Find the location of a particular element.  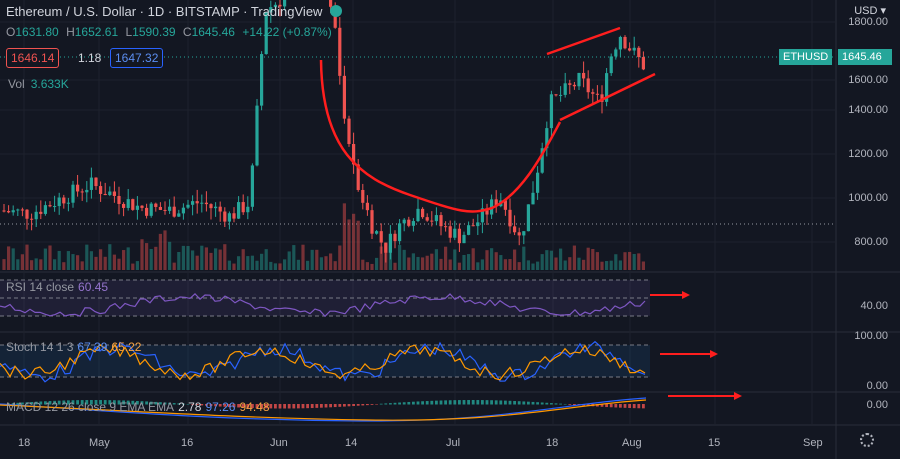

x-tick: 18 is located at coordinates (552, 443).